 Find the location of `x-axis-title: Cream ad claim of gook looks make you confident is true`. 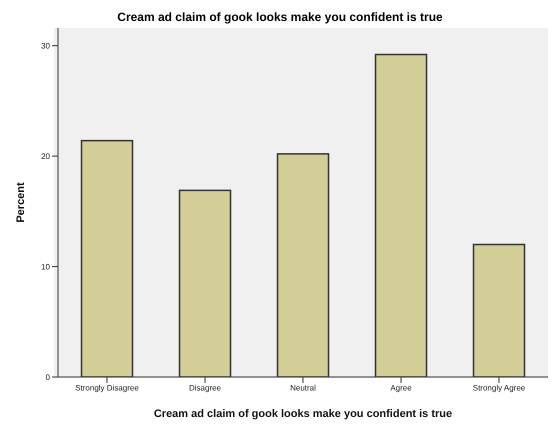

x-axis-title: Cream ad claim of gook looks make you confident is true is located at coordinates (303, 414).